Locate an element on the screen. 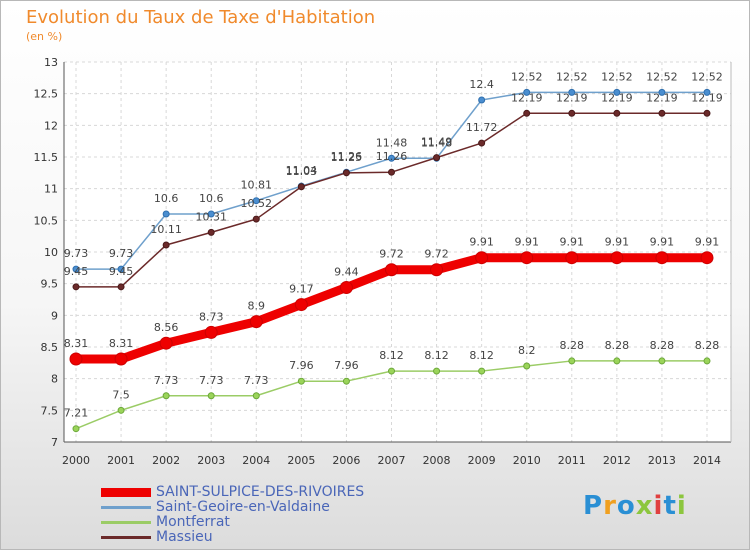  x-tick-label: 2001 is located at coordinates (121, 460).